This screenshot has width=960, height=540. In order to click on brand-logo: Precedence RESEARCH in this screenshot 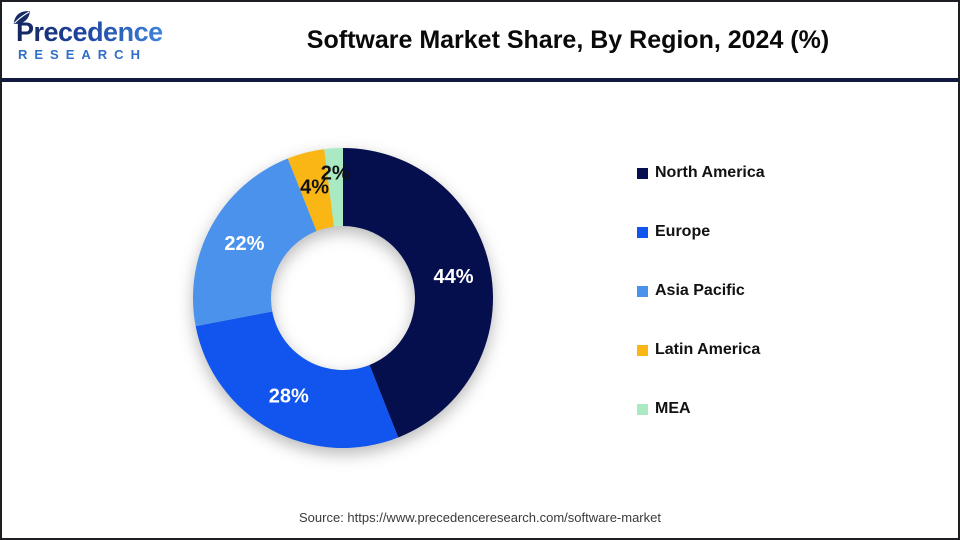, I will do `click(99, 36)`.